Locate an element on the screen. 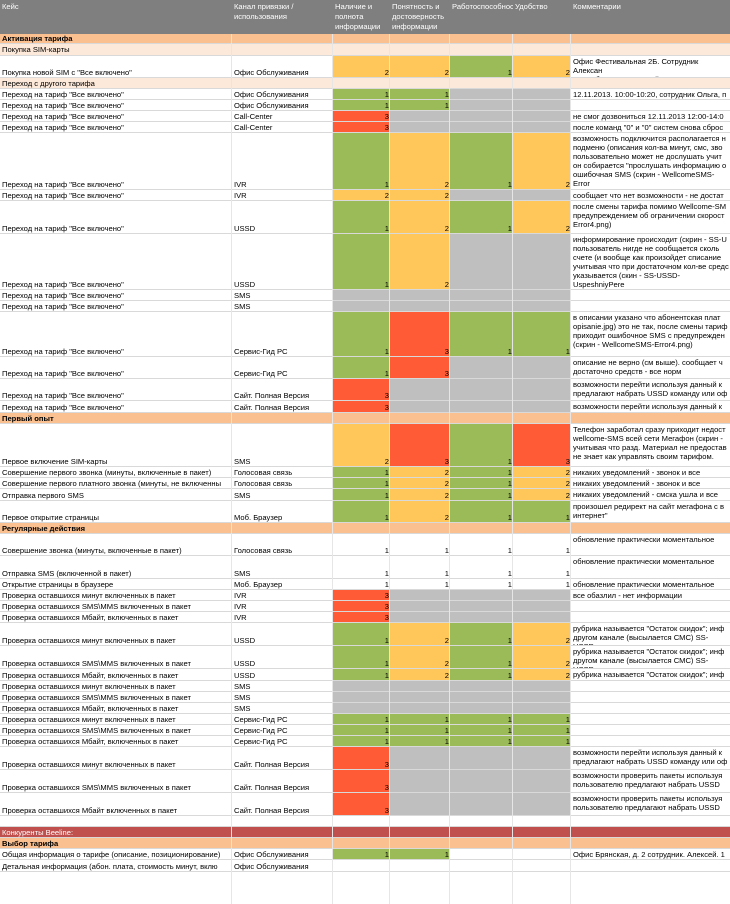 The image size is (730, 904). comment-cell: никаких уведомлений - звонок и все is located at coordinates (637, 472).